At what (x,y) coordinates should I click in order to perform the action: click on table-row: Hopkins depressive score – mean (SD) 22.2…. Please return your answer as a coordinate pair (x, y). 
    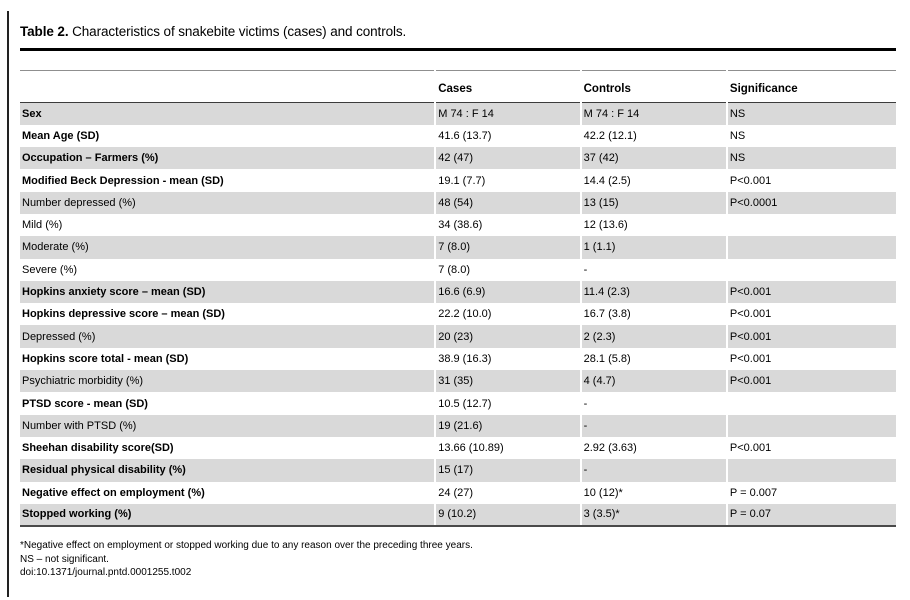
    Looking at the image, I should click on (458, 314).